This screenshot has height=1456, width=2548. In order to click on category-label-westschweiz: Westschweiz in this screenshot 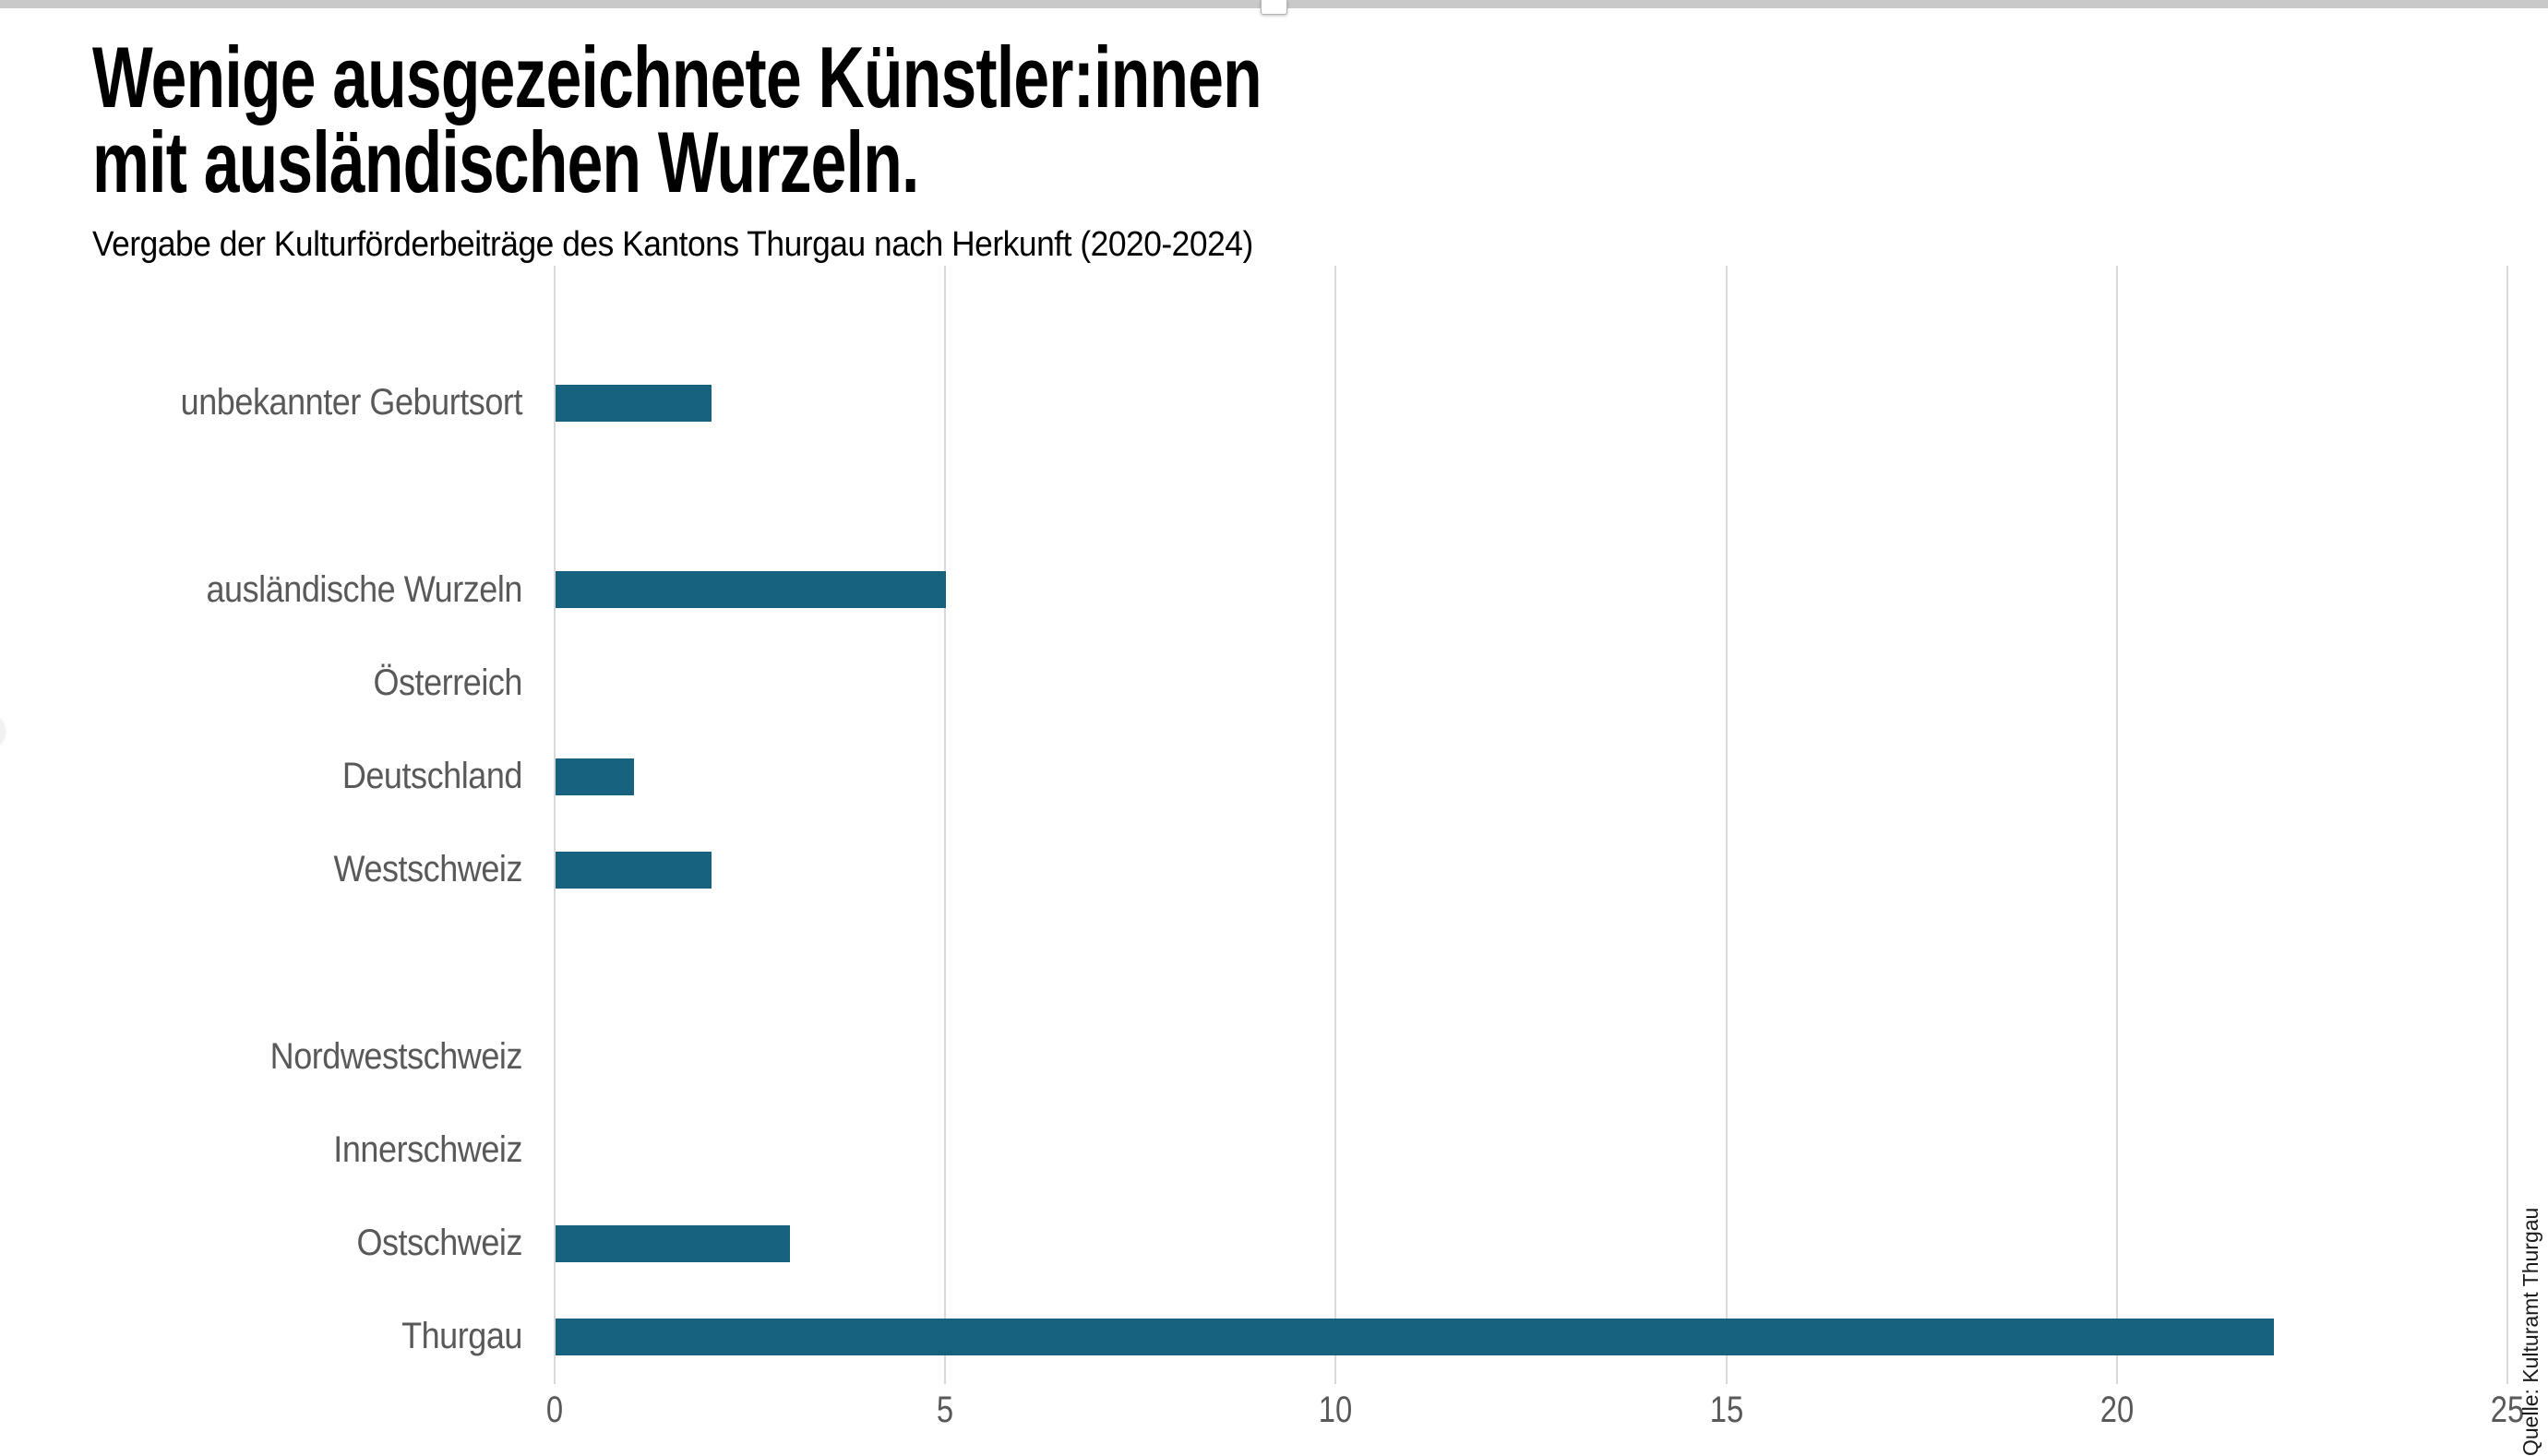, I will do `click(428, 869)`.